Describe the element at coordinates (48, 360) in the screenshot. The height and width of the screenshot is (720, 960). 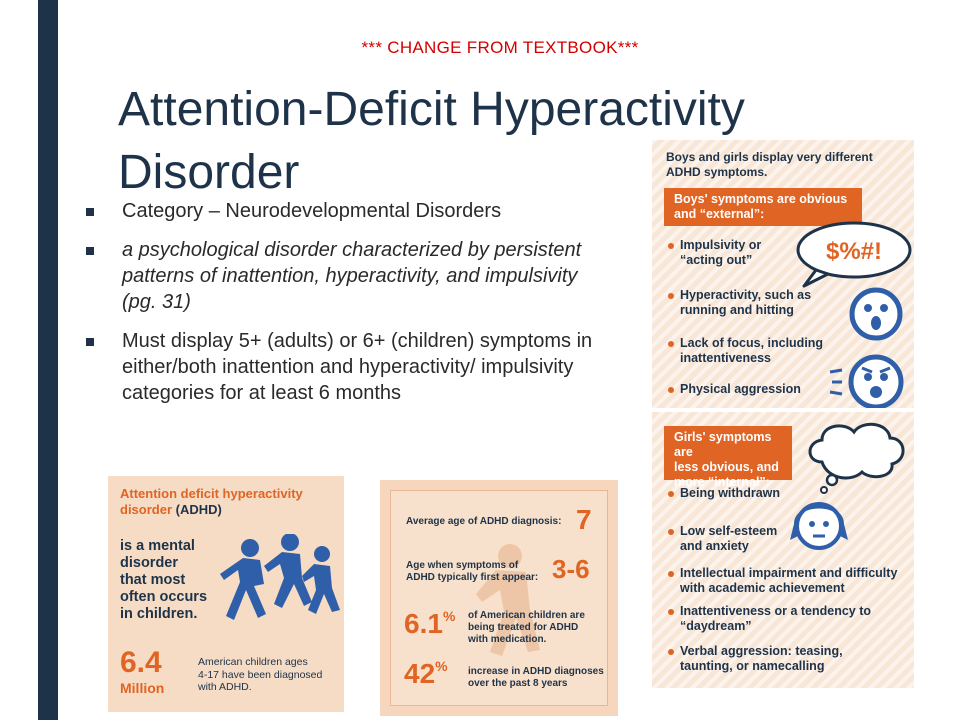
I see `sidebar-bar` at that location.